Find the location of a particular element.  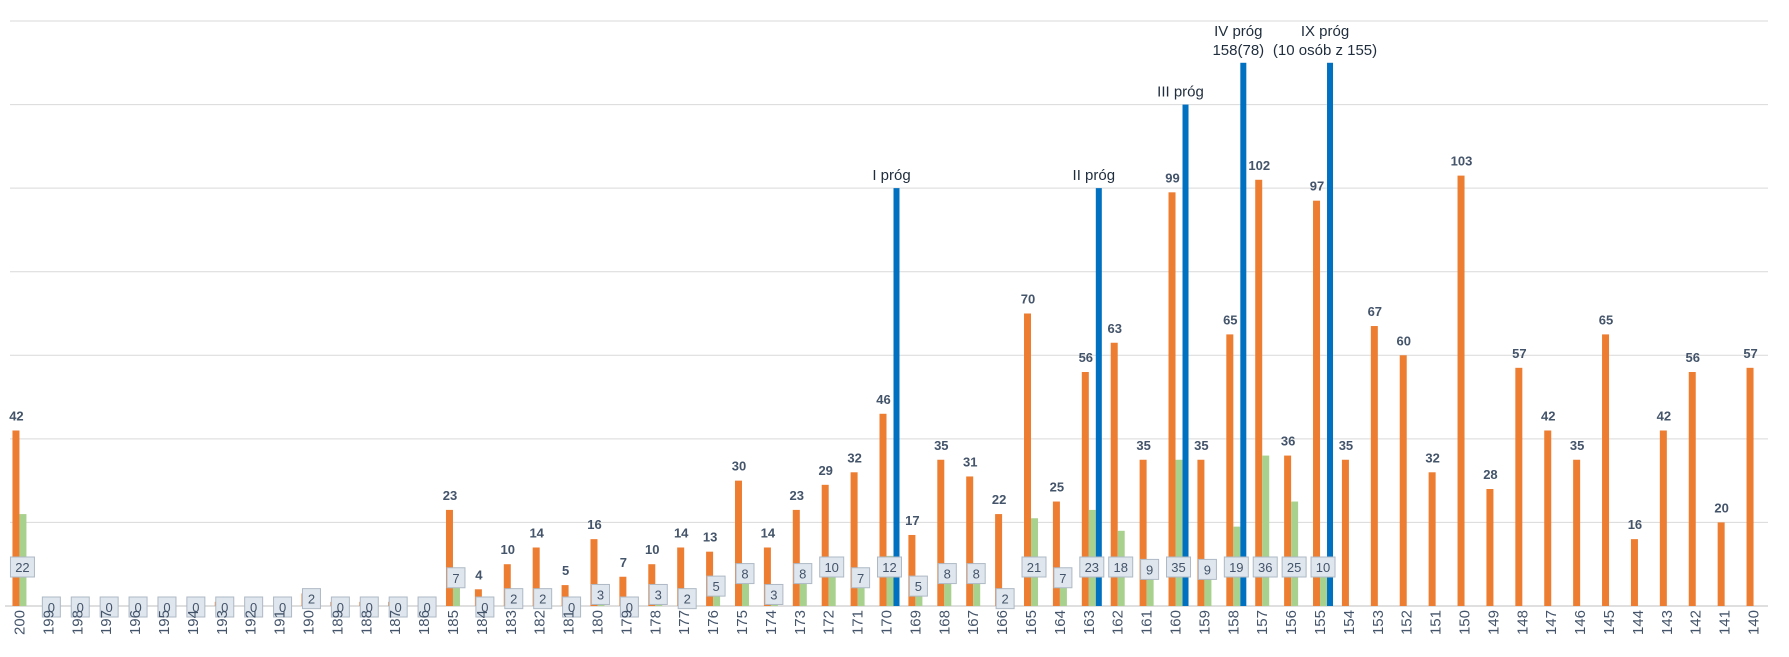

threshold-label-158-1: 158(78) is located at coordinates (1238, 50).